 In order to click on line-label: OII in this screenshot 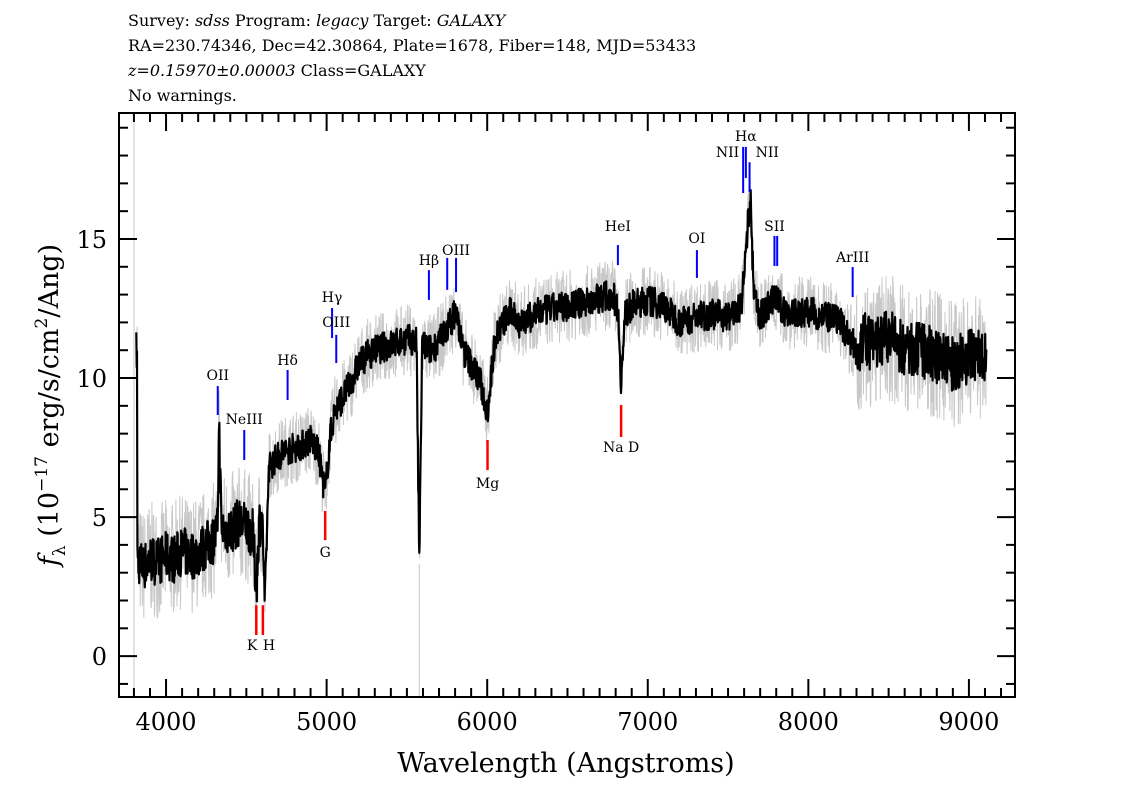, I will do `click(217, 376)`.